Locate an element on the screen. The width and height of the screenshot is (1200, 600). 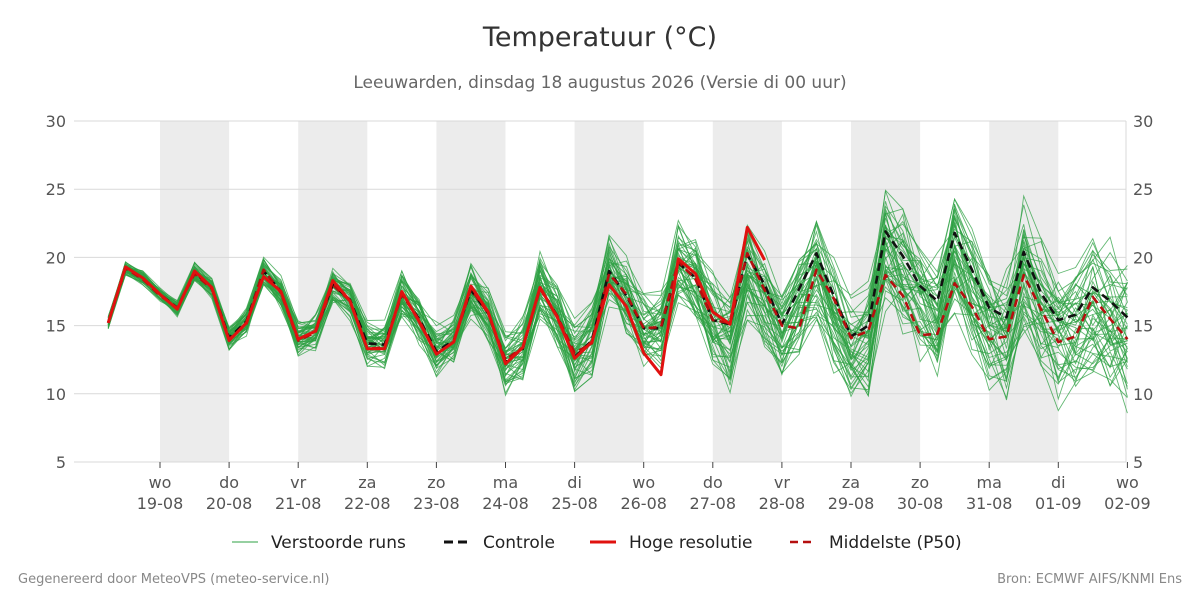
x-tick-date-2: 21-08 is located at coordinates (298, 503).